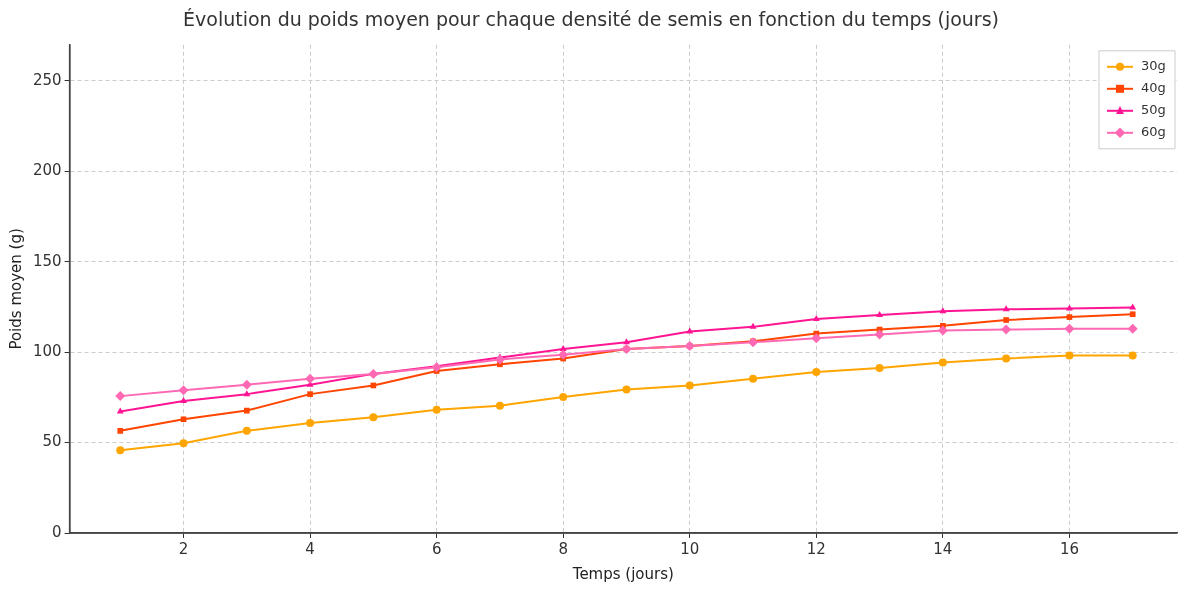  What do you see at coordinates (1069, 548) in the screenshot?
I see `x-tick-label: 16` at bounding box center [1069, 548].